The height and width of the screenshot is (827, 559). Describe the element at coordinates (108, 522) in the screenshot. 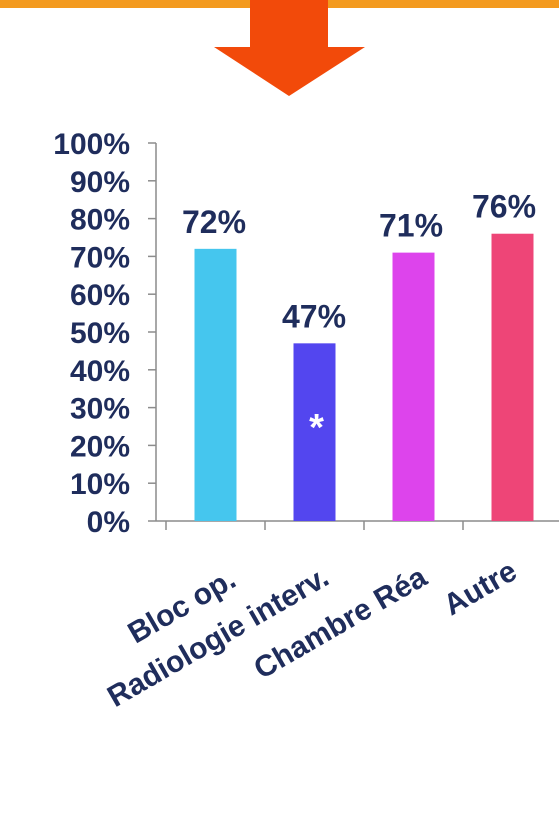

I see `y-tick-label: 0%` at that location.